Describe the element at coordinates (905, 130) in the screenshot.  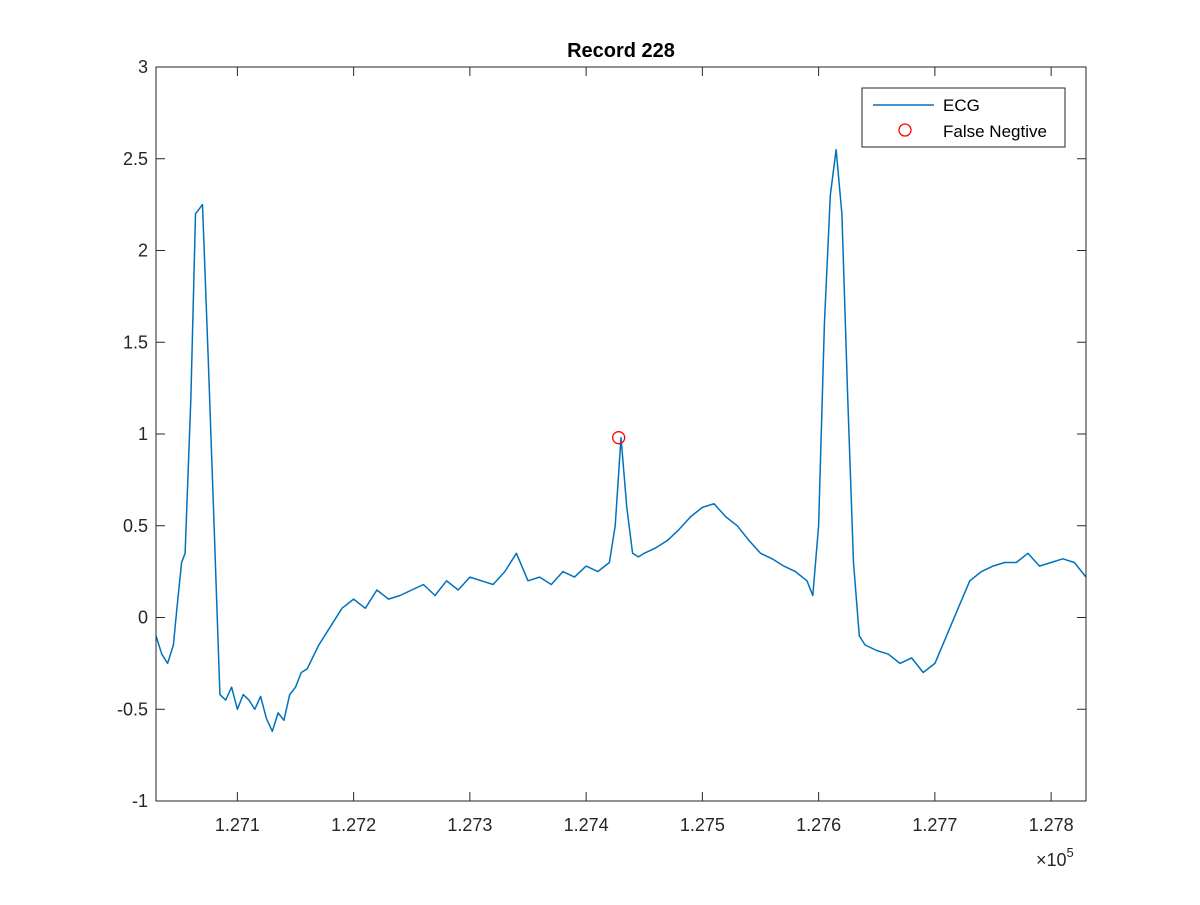
I see `legend-false-negative-marker` at that location.